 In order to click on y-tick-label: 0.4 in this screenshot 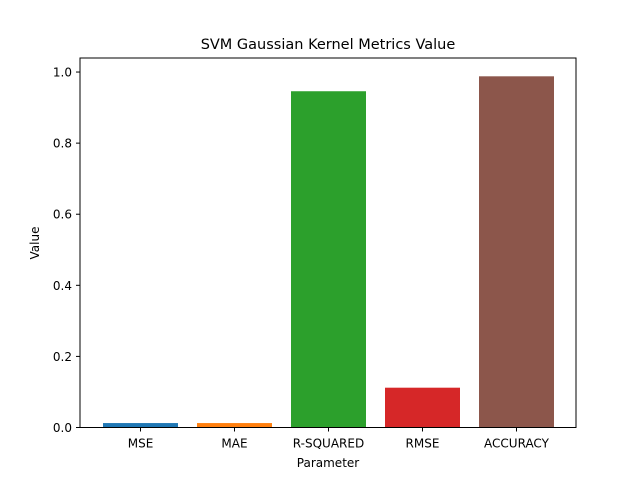, I will do `click(62, 286)`.